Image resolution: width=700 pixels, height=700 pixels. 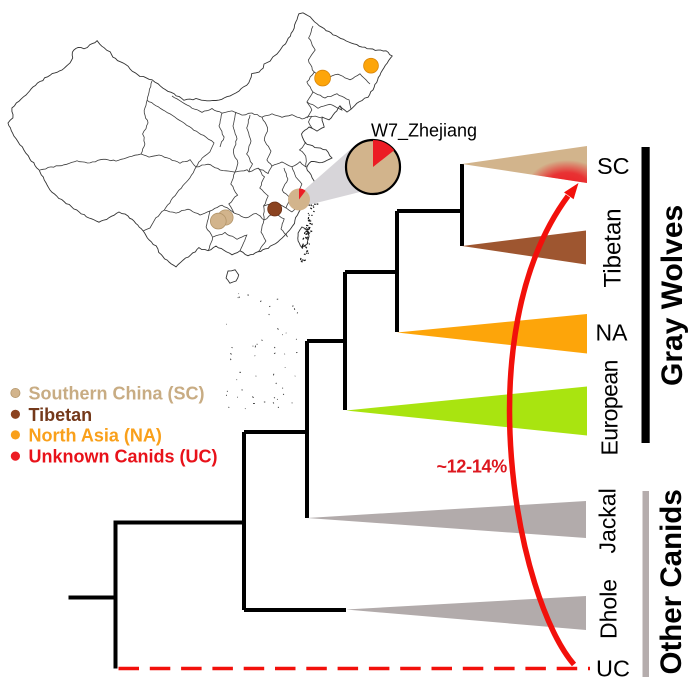 What do you see at coordinates (424, 131) in the screenshot?
I see `svg-text: W7_Zhejiang` at bounding box center [424, 131].